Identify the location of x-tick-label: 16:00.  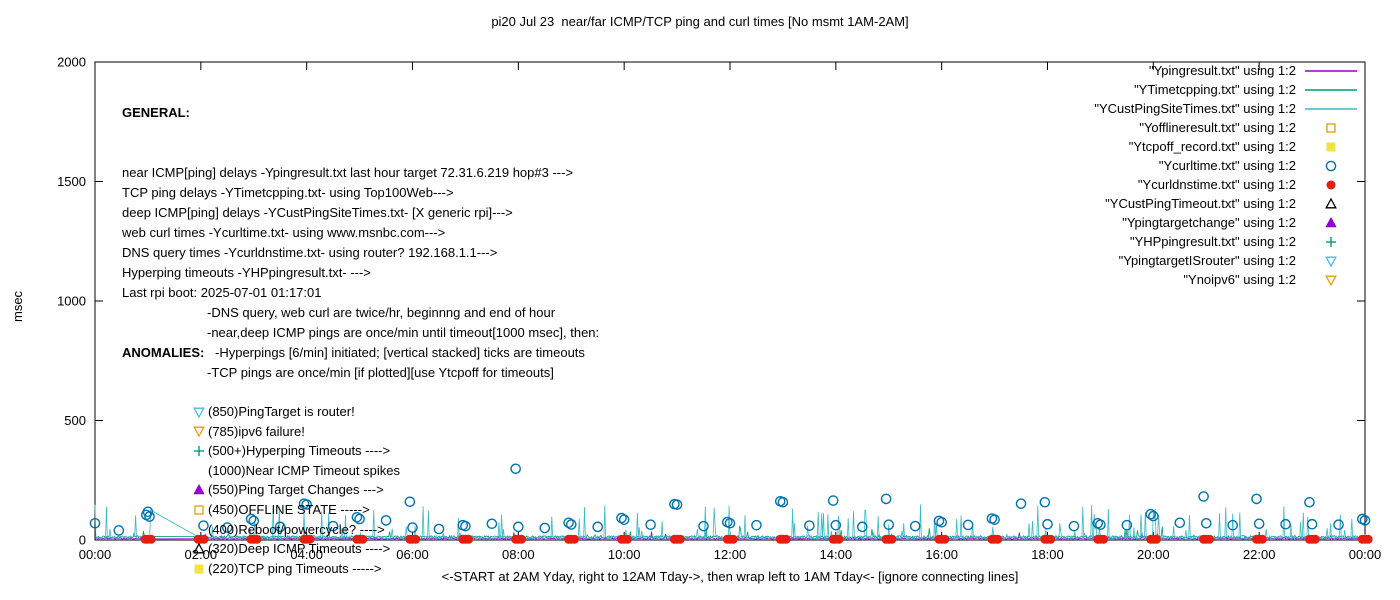
(941, 554).